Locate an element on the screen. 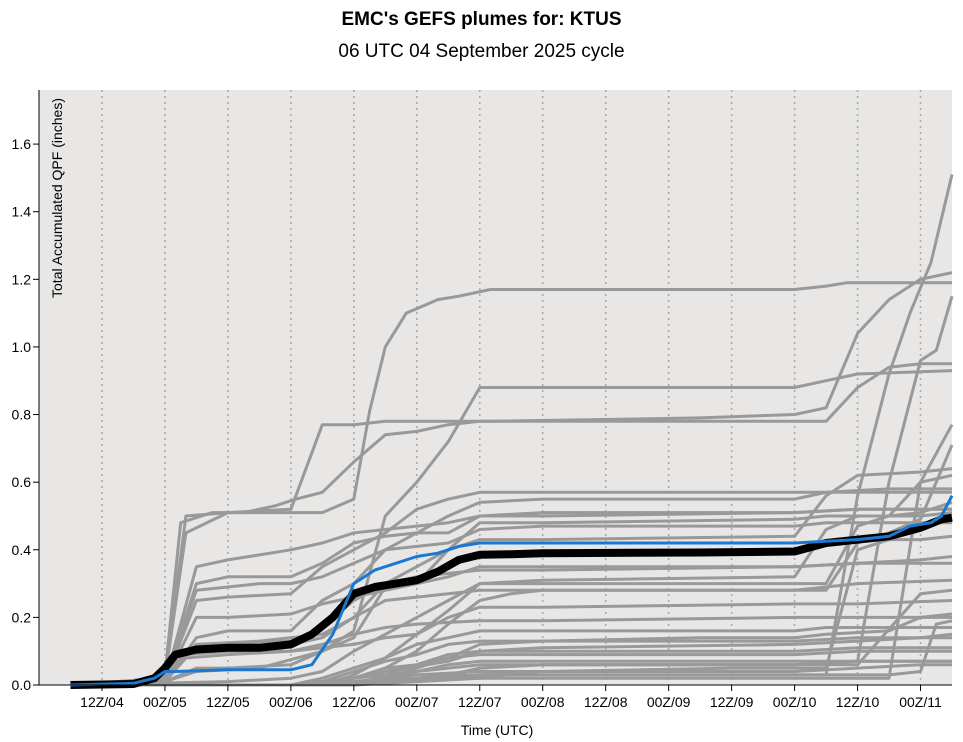  x-tick-label: 00Z/06 is located at coordinates (291, 702).